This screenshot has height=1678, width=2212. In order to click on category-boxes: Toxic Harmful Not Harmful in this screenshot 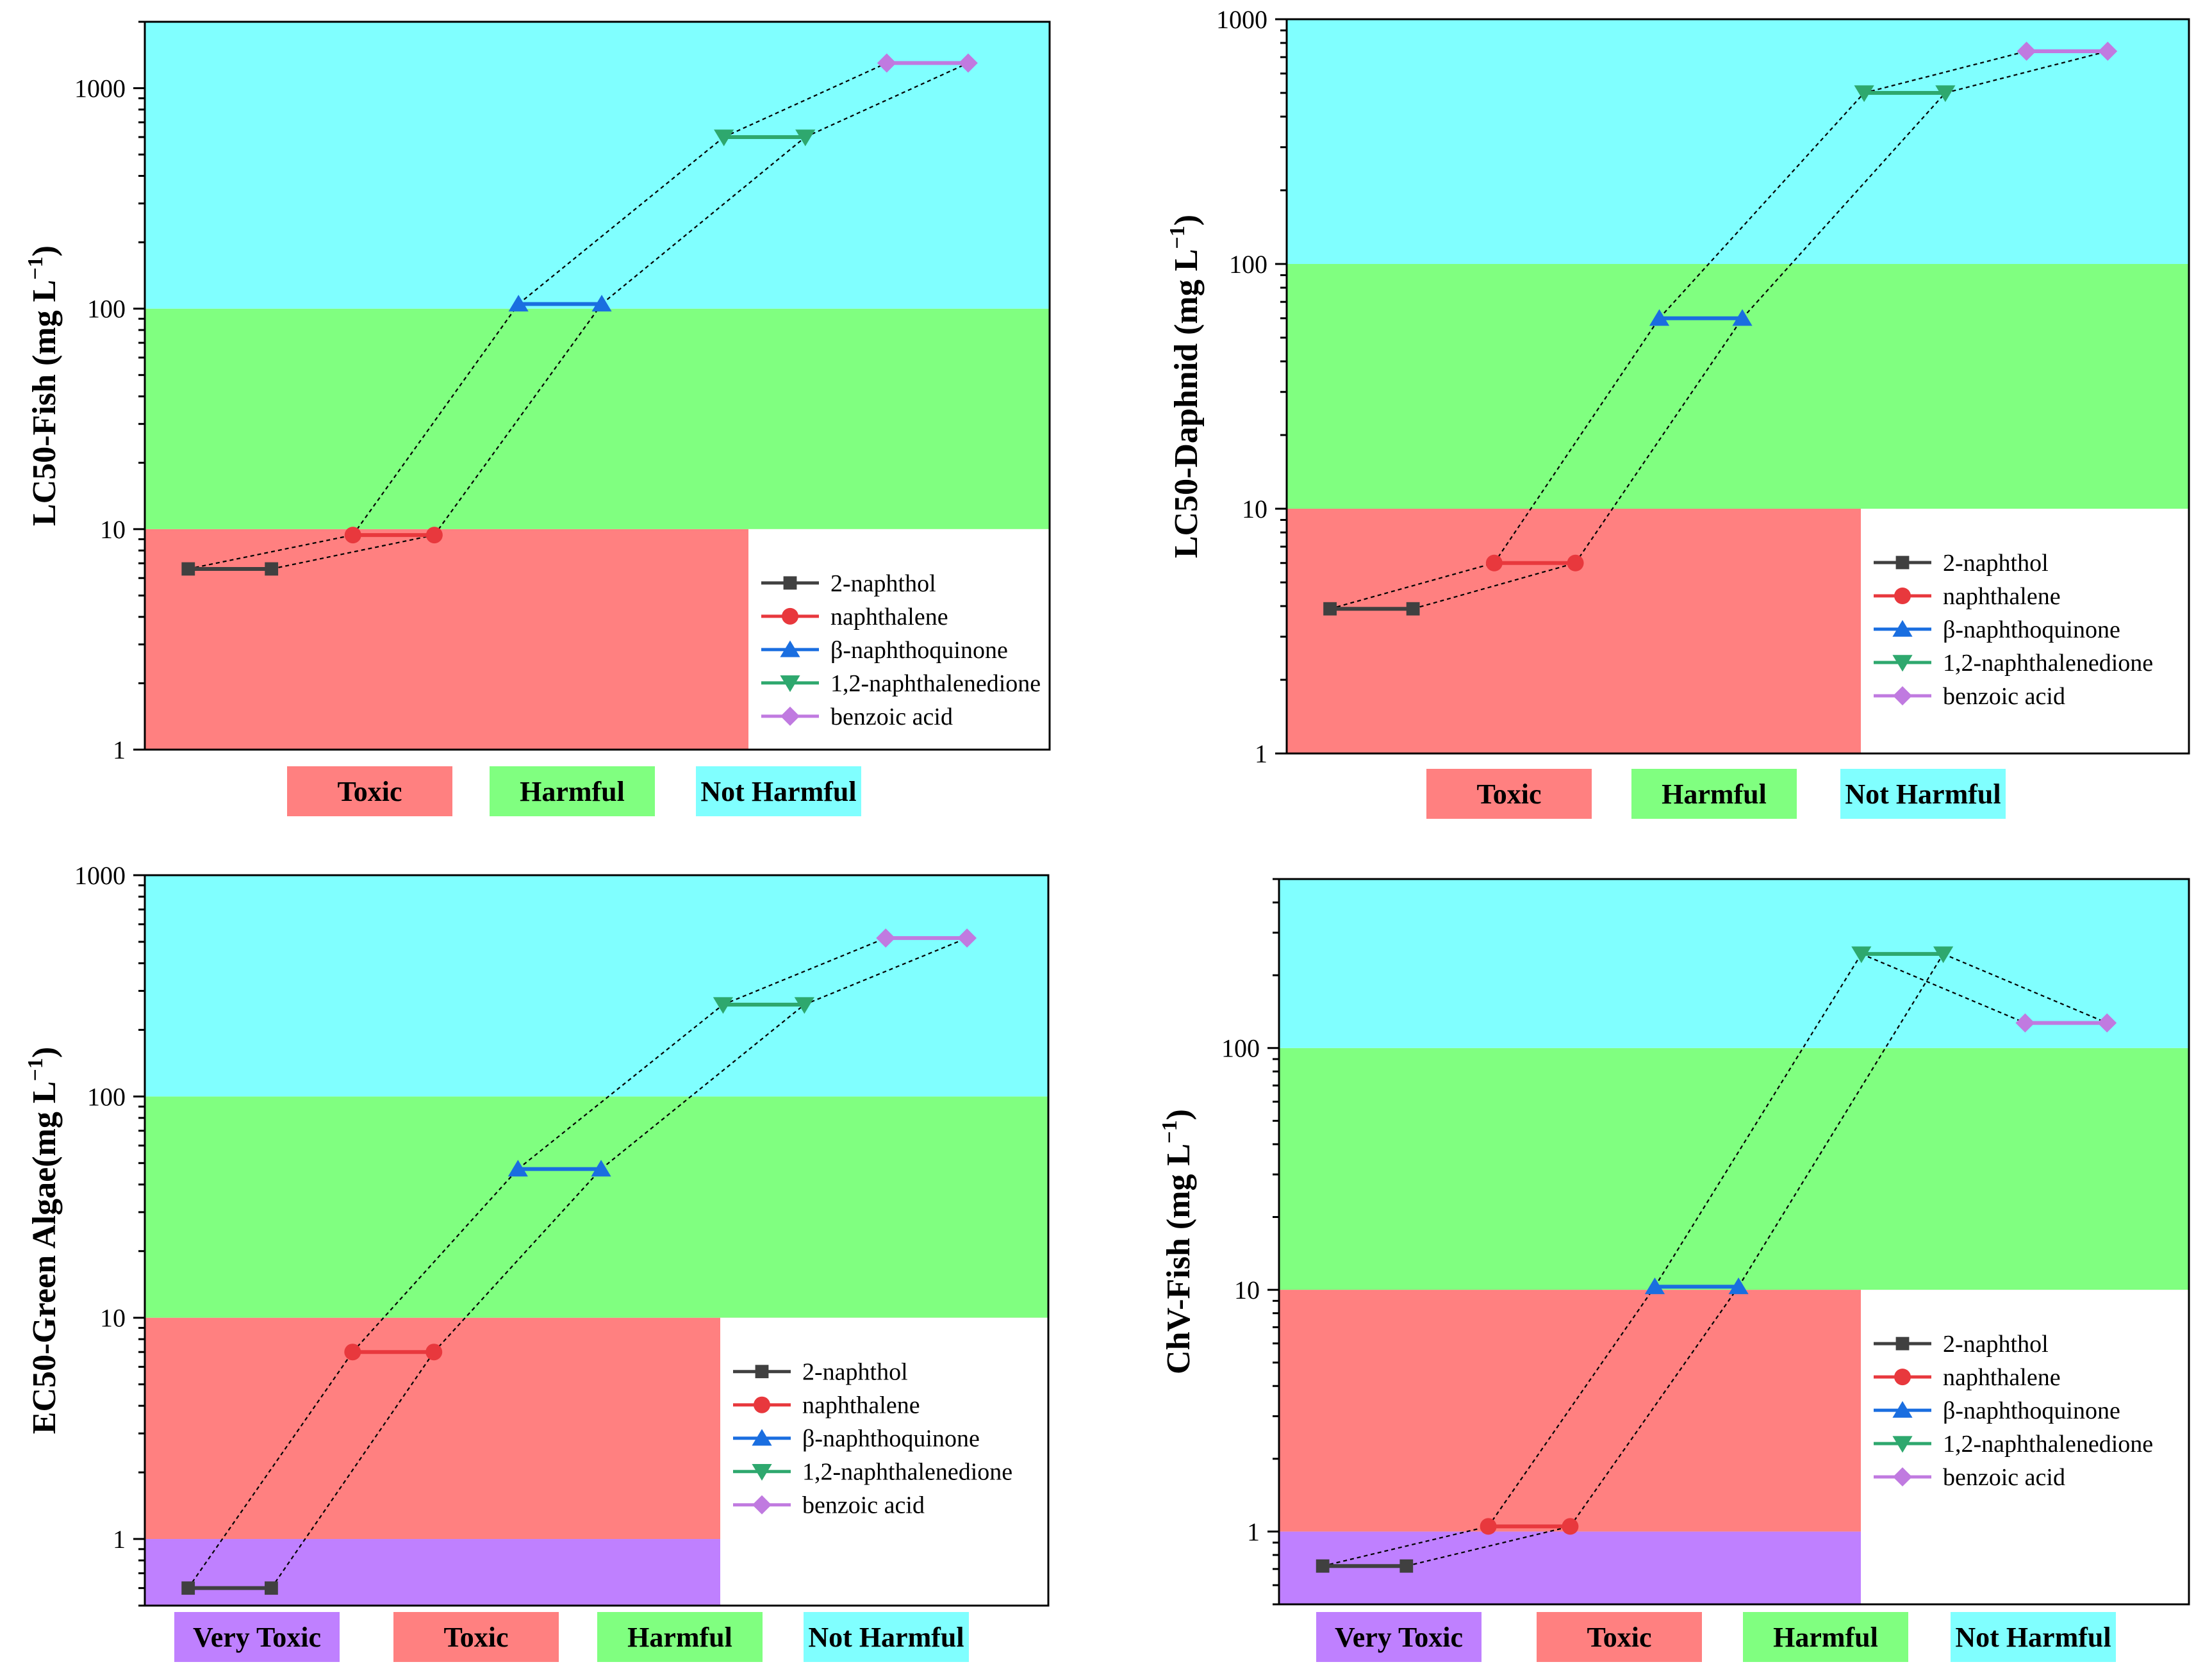, I will do `click(574, 791)`.